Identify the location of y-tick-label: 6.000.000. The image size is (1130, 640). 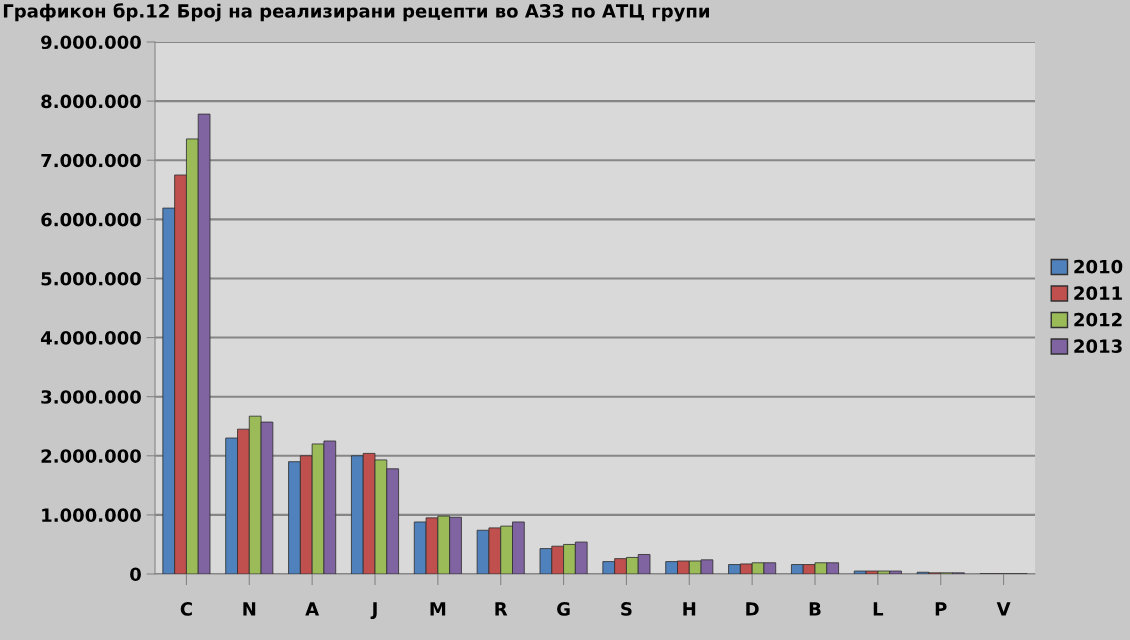
(91, 219).